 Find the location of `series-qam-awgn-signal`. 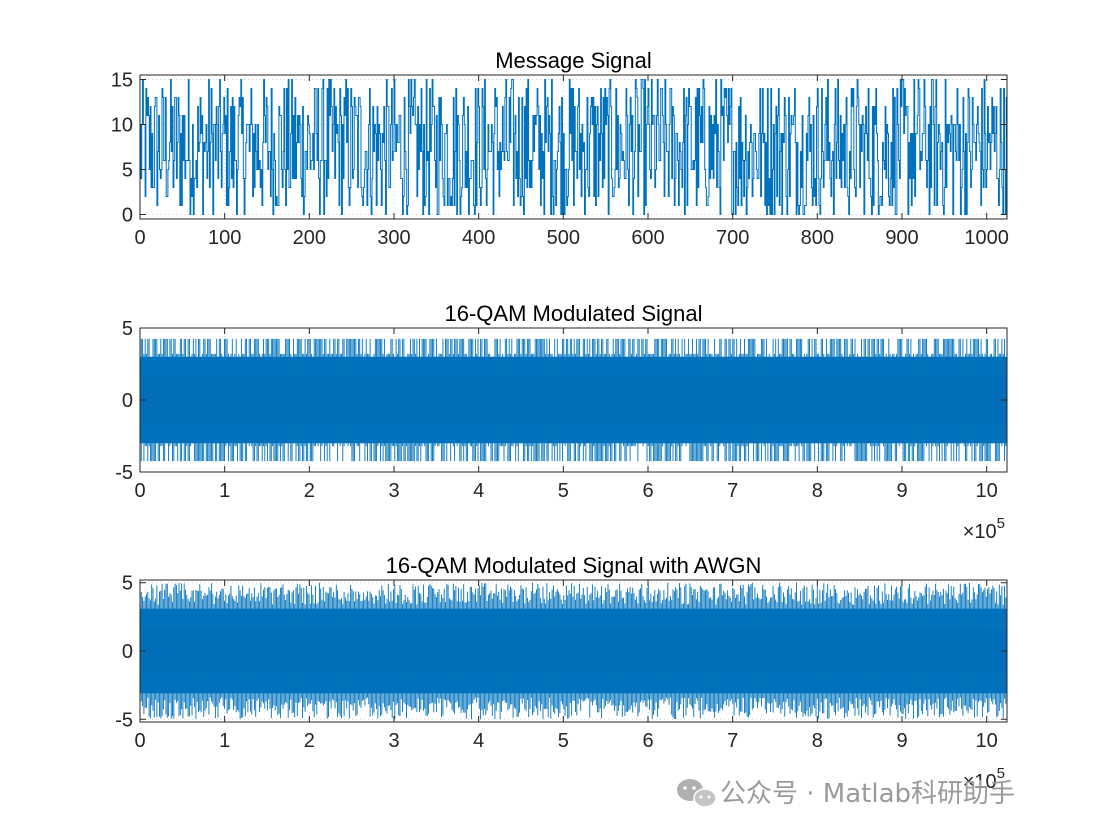

series-qam-awgn-signal is located at coordinates (573, 651).